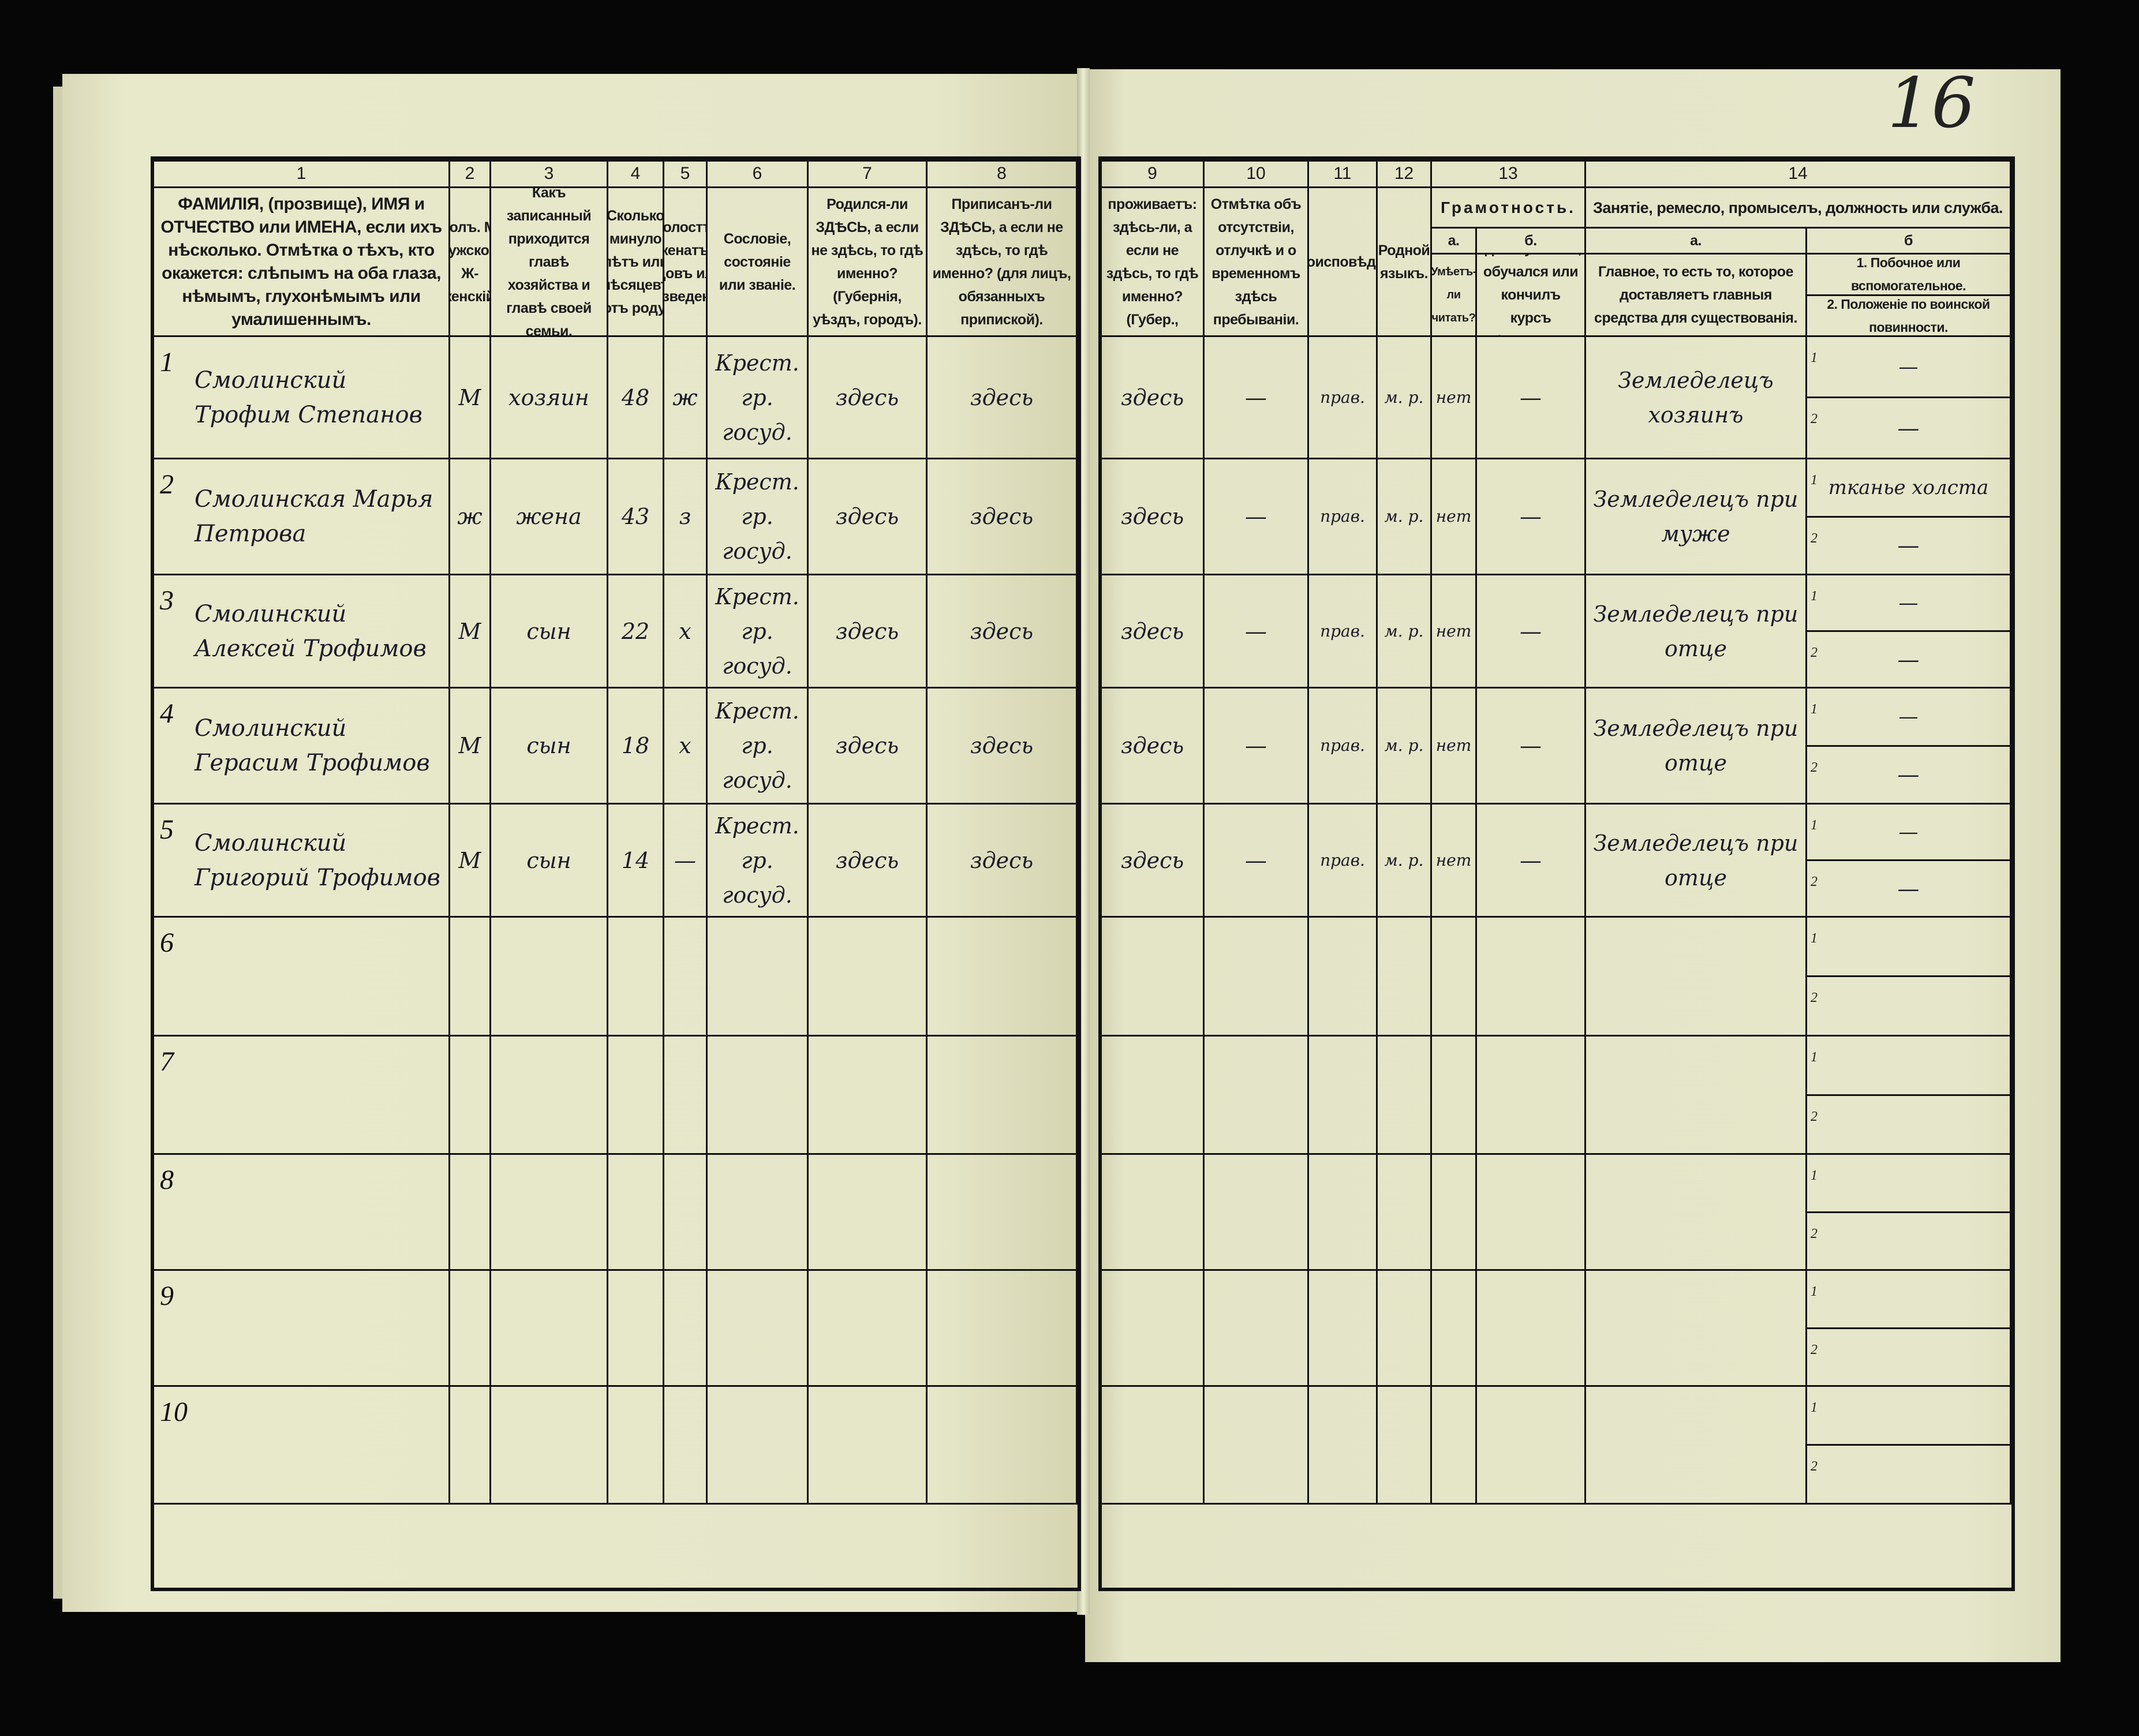 The height and width of the screenshot is (1736, 2139). What do you see at coordinates (1405, 977) in the screenshot?
I see `cell-language` at bounding box center [1405, 977].